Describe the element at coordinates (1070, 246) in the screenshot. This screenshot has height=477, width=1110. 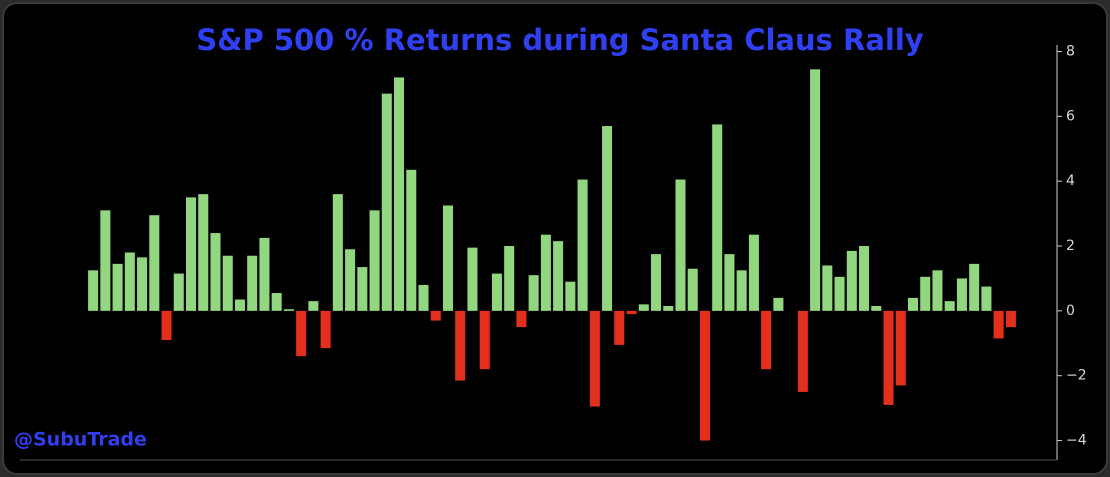
I see `y-tick-label: 2` at that location.